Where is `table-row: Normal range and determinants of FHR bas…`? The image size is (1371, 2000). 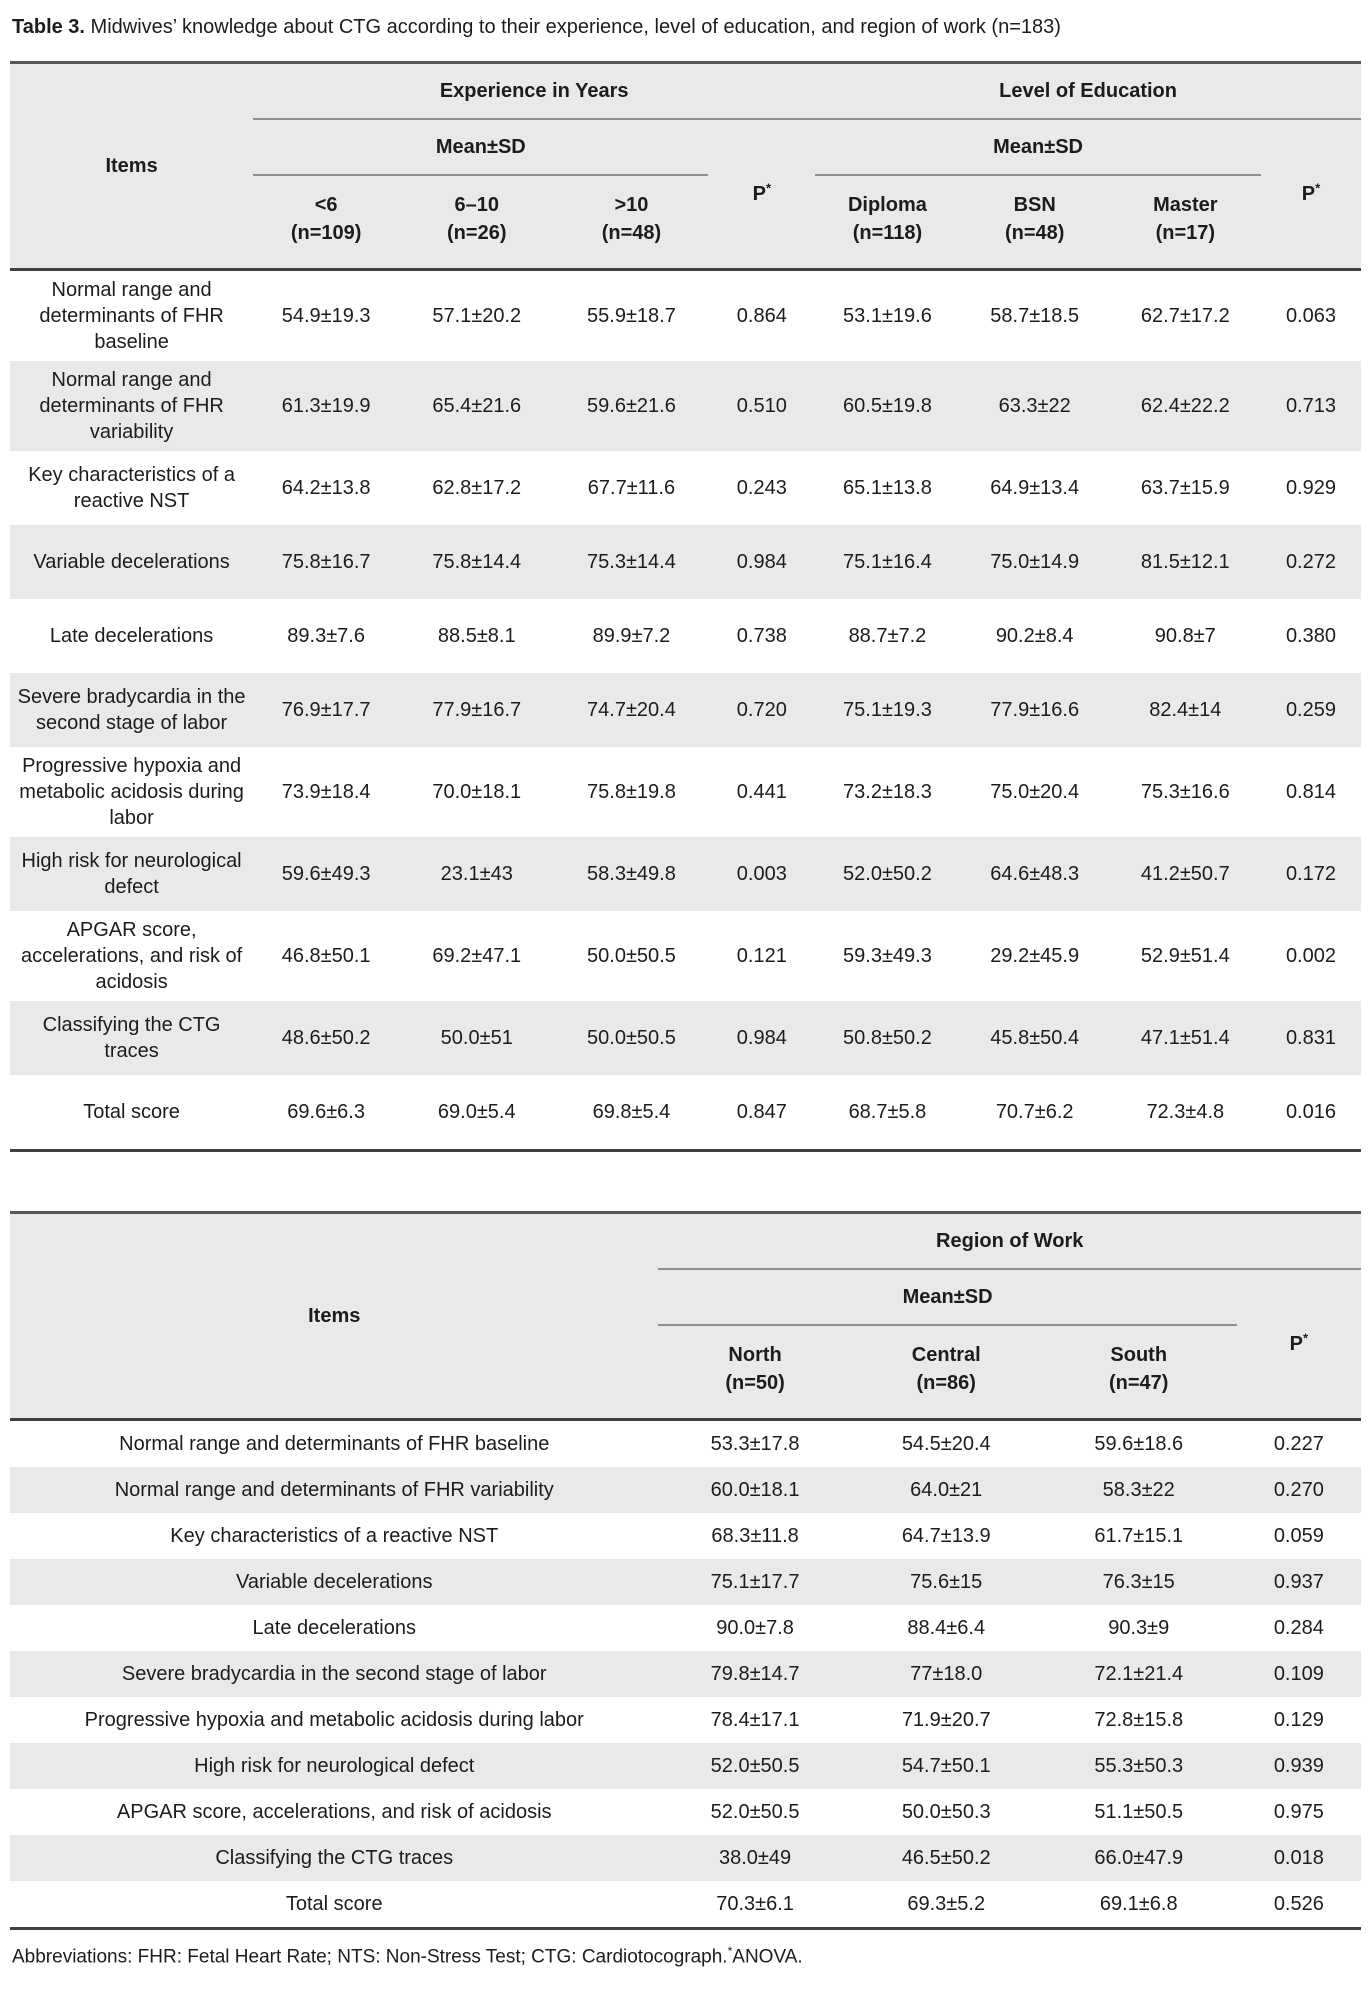
table-row: Normal range and determinants of FHR bas… is located at coordinates (685, 314).